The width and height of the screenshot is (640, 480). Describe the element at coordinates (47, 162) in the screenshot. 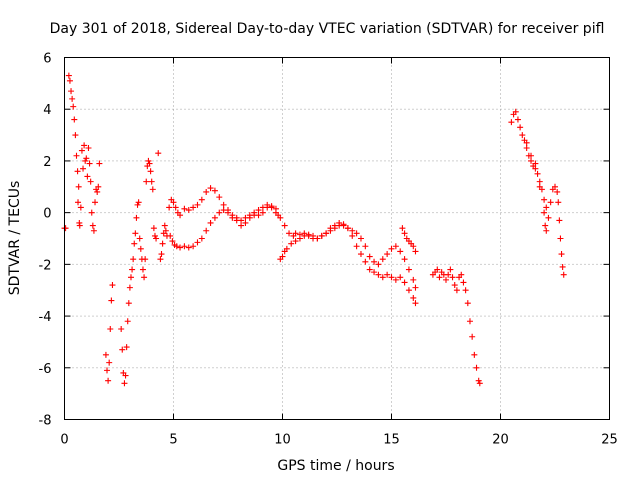

I see `y-tick-label: 2` at that location.